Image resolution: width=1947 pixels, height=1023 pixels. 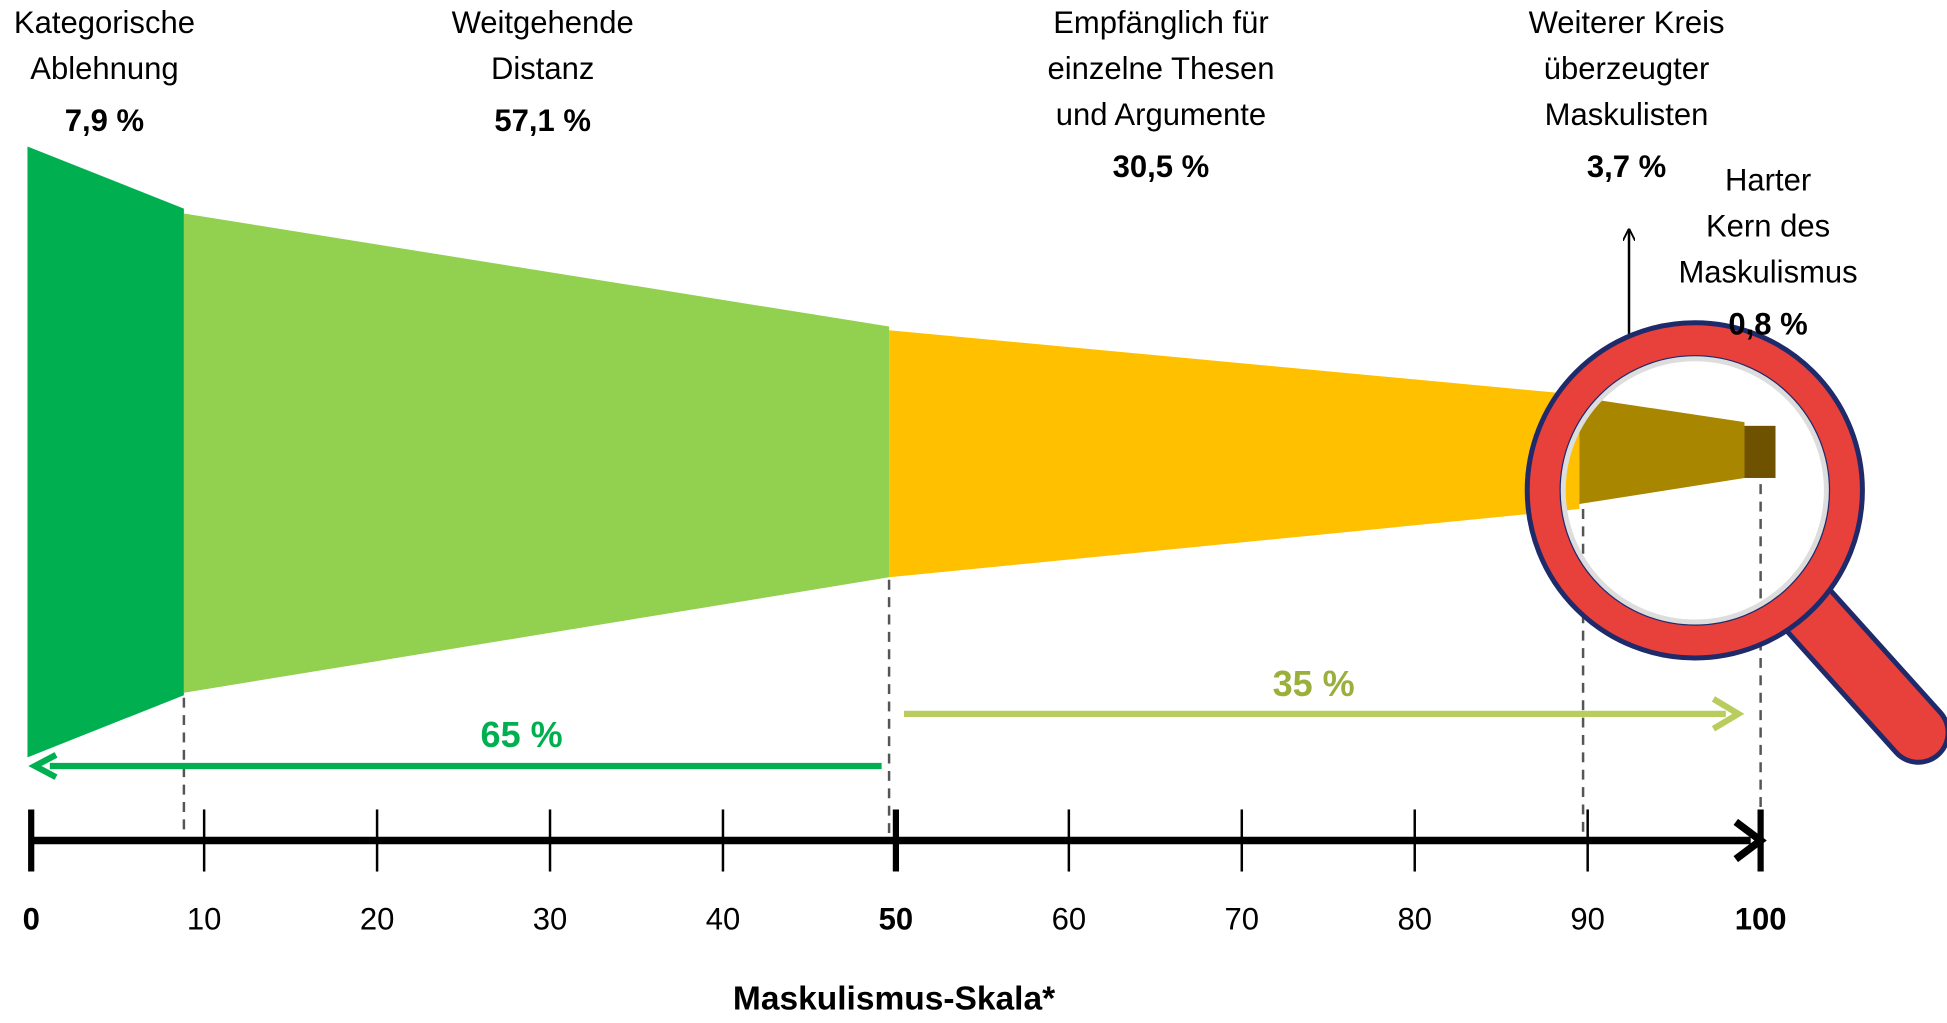 What do you see at coordinates (1314, 683) in the screenshot?
I see `arrow-label: 35 %` at bounding box center [1314, 683].